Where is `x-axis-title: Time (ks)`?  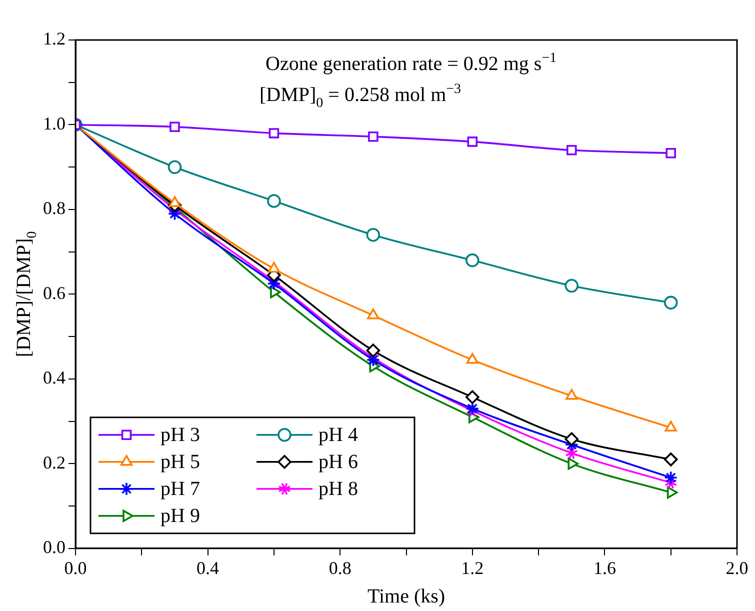 x-axis-title: Time (ks) is located at coordinates (406, 596).